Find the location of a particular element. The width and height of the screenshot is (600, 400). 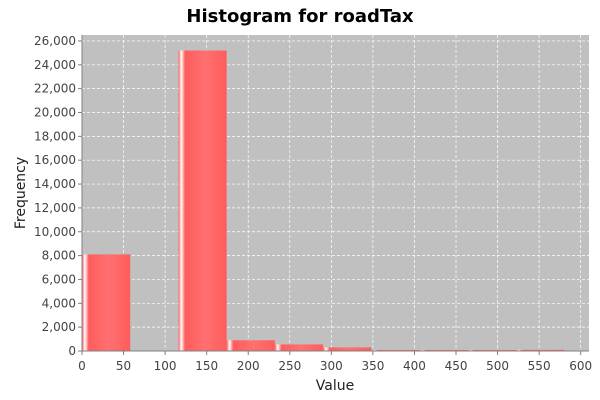

y-tick-label: 4,000 is located at coordinates (59, 303).